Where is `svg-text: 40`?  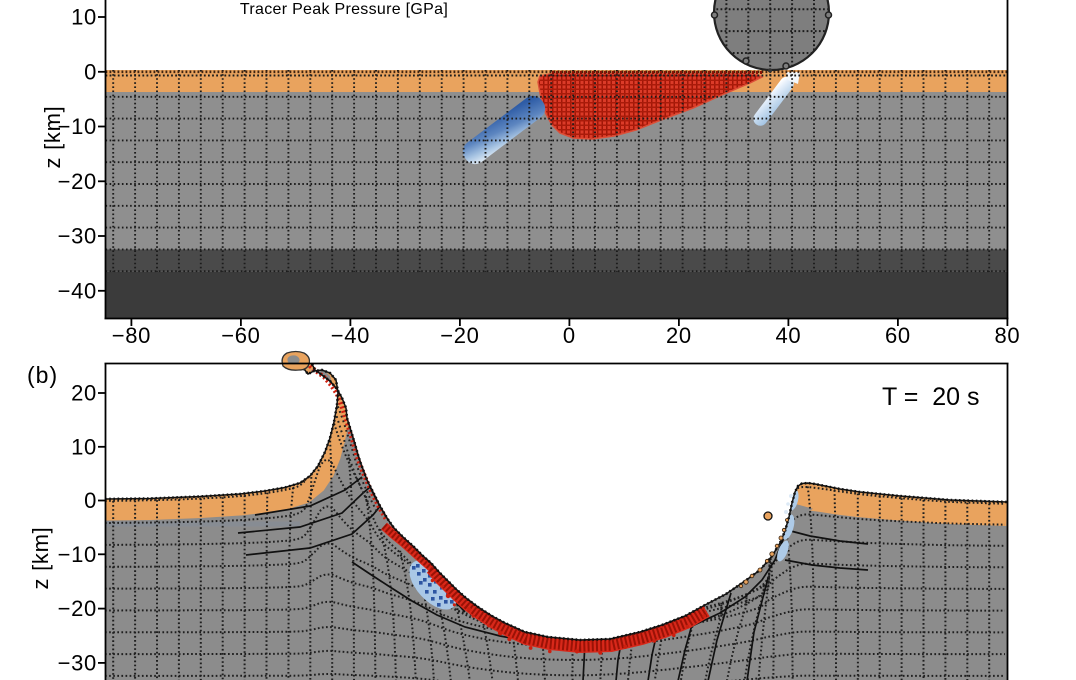
svg-text: 40 is located at coordinates (788, 335).